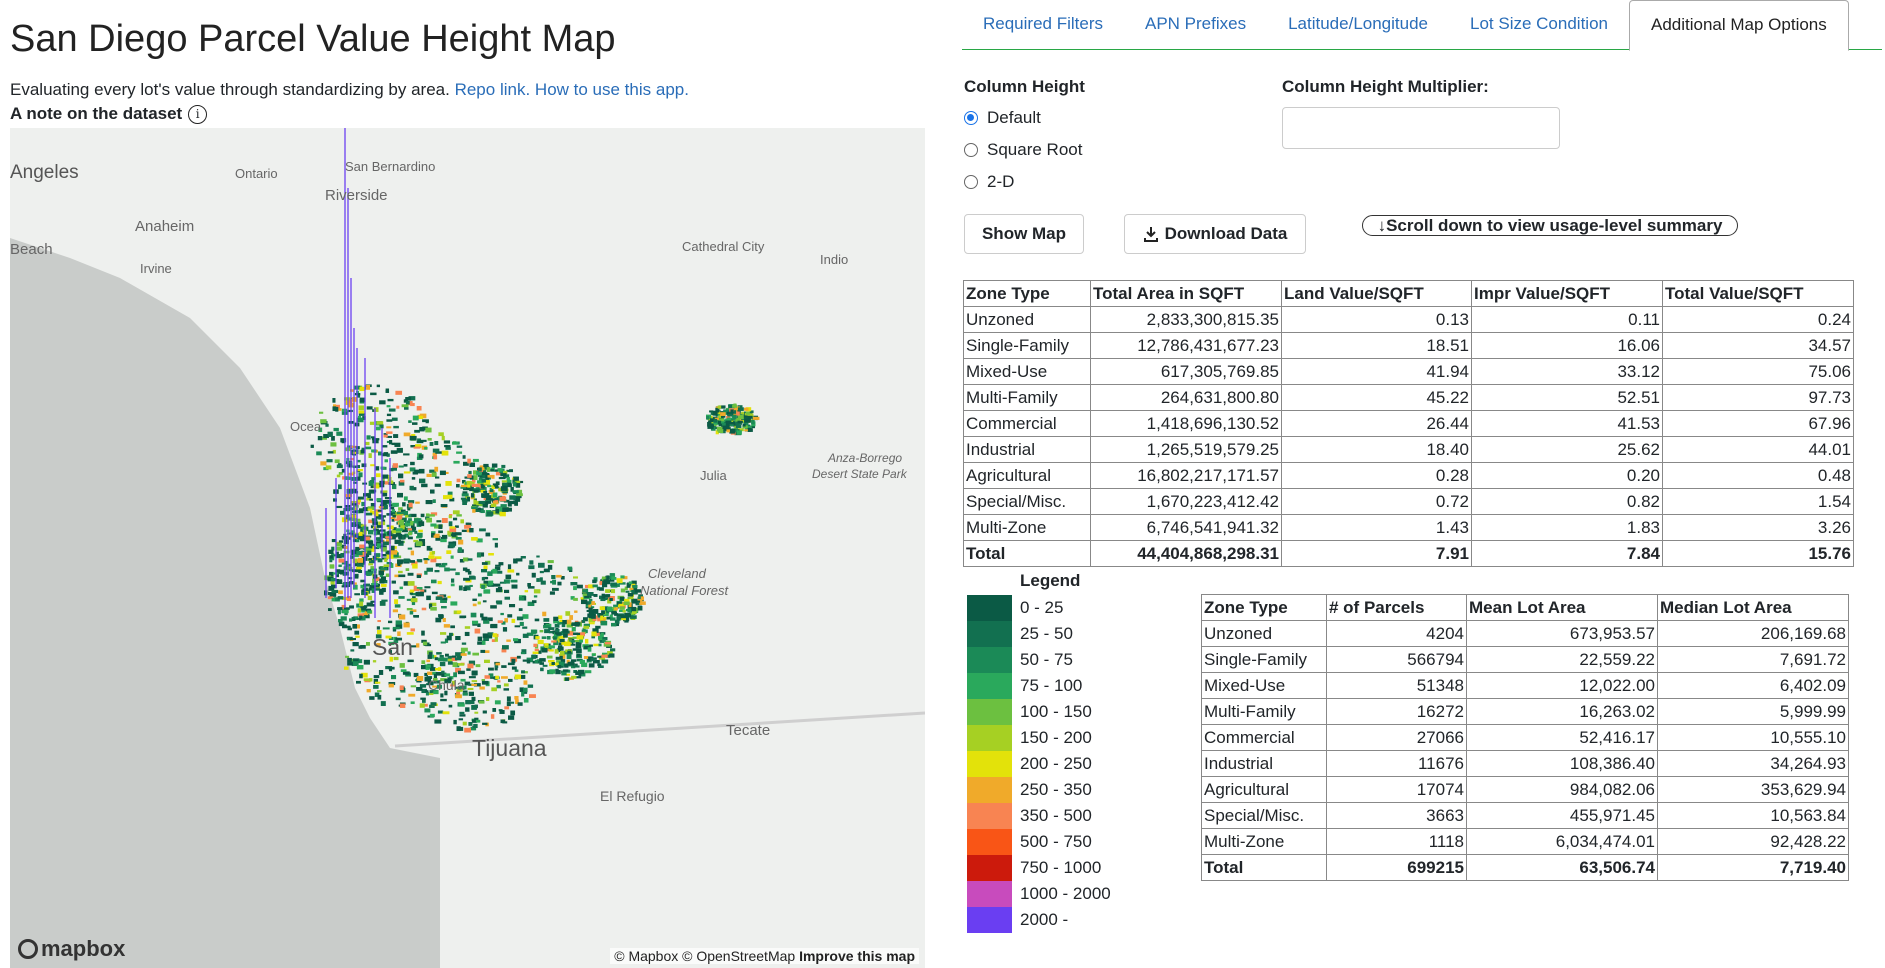 The height and width of the screenshot is (968, 1885). I want to click on multiplier-input, so click(1421, 128).